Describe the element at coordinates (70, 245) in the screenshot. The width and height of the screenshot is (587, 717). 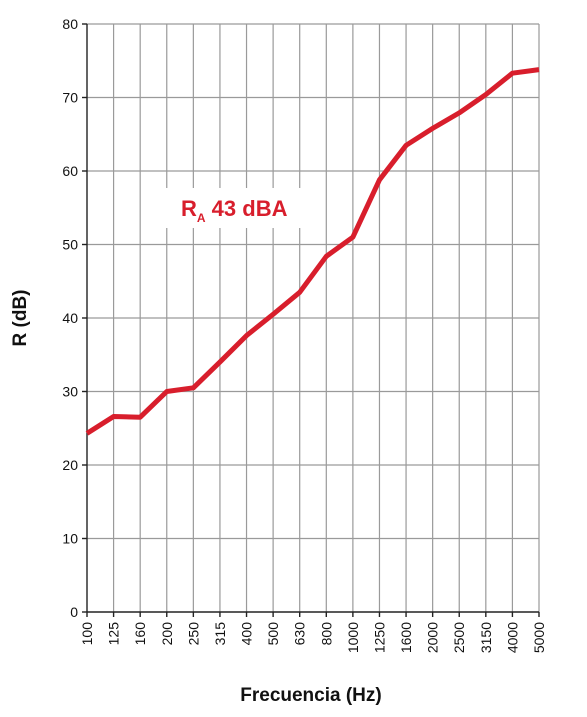
I see `y-tick-label: 50` at that location.